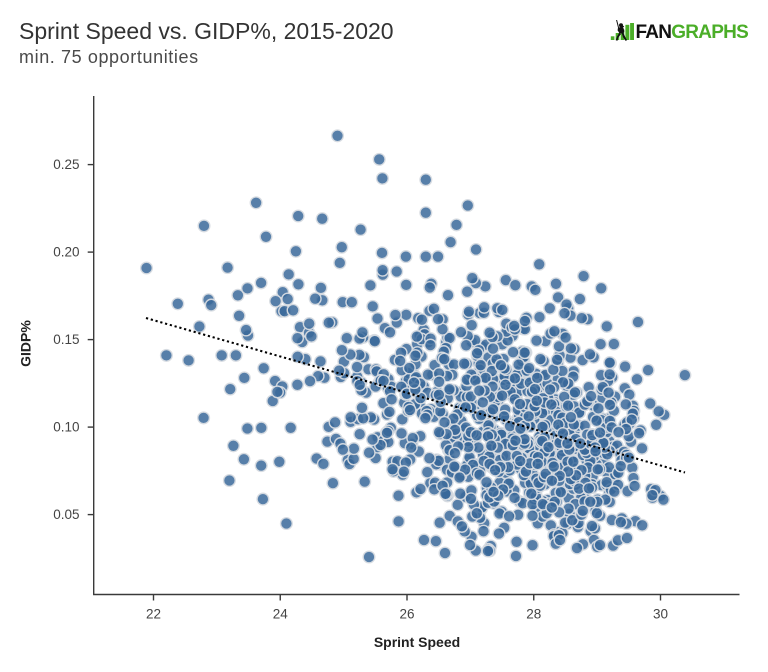 This screenshot has width=768, height=672. I want to click on svg-text: FANGRAPHS, so click(692, 32).